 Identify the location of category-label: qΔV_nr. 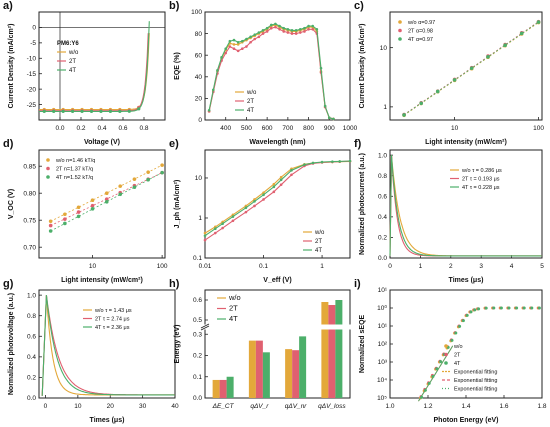
(296, 406).